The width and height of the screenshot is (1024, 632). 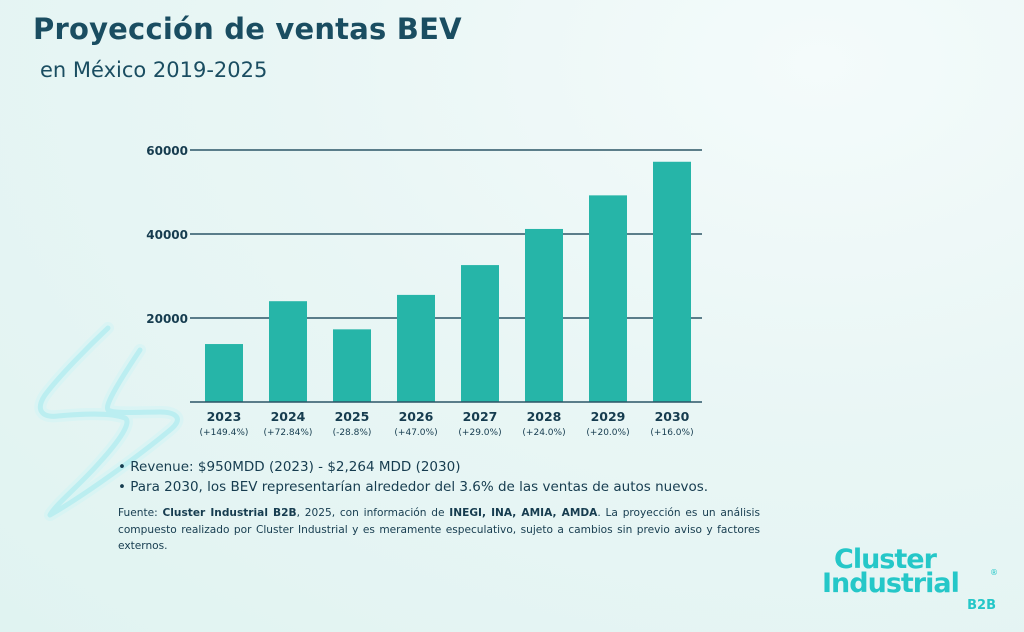 What do you see at coordinates (140, 513) in the screenshot?
I see `source-prefix: Fuente:` at bounding box center [140, 513].